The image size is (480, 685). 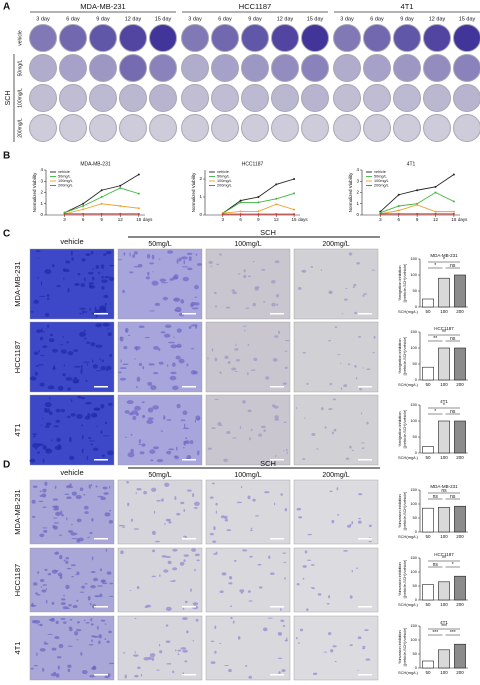 I want to click on x-axis-label: days, so click(x=148, y=219).